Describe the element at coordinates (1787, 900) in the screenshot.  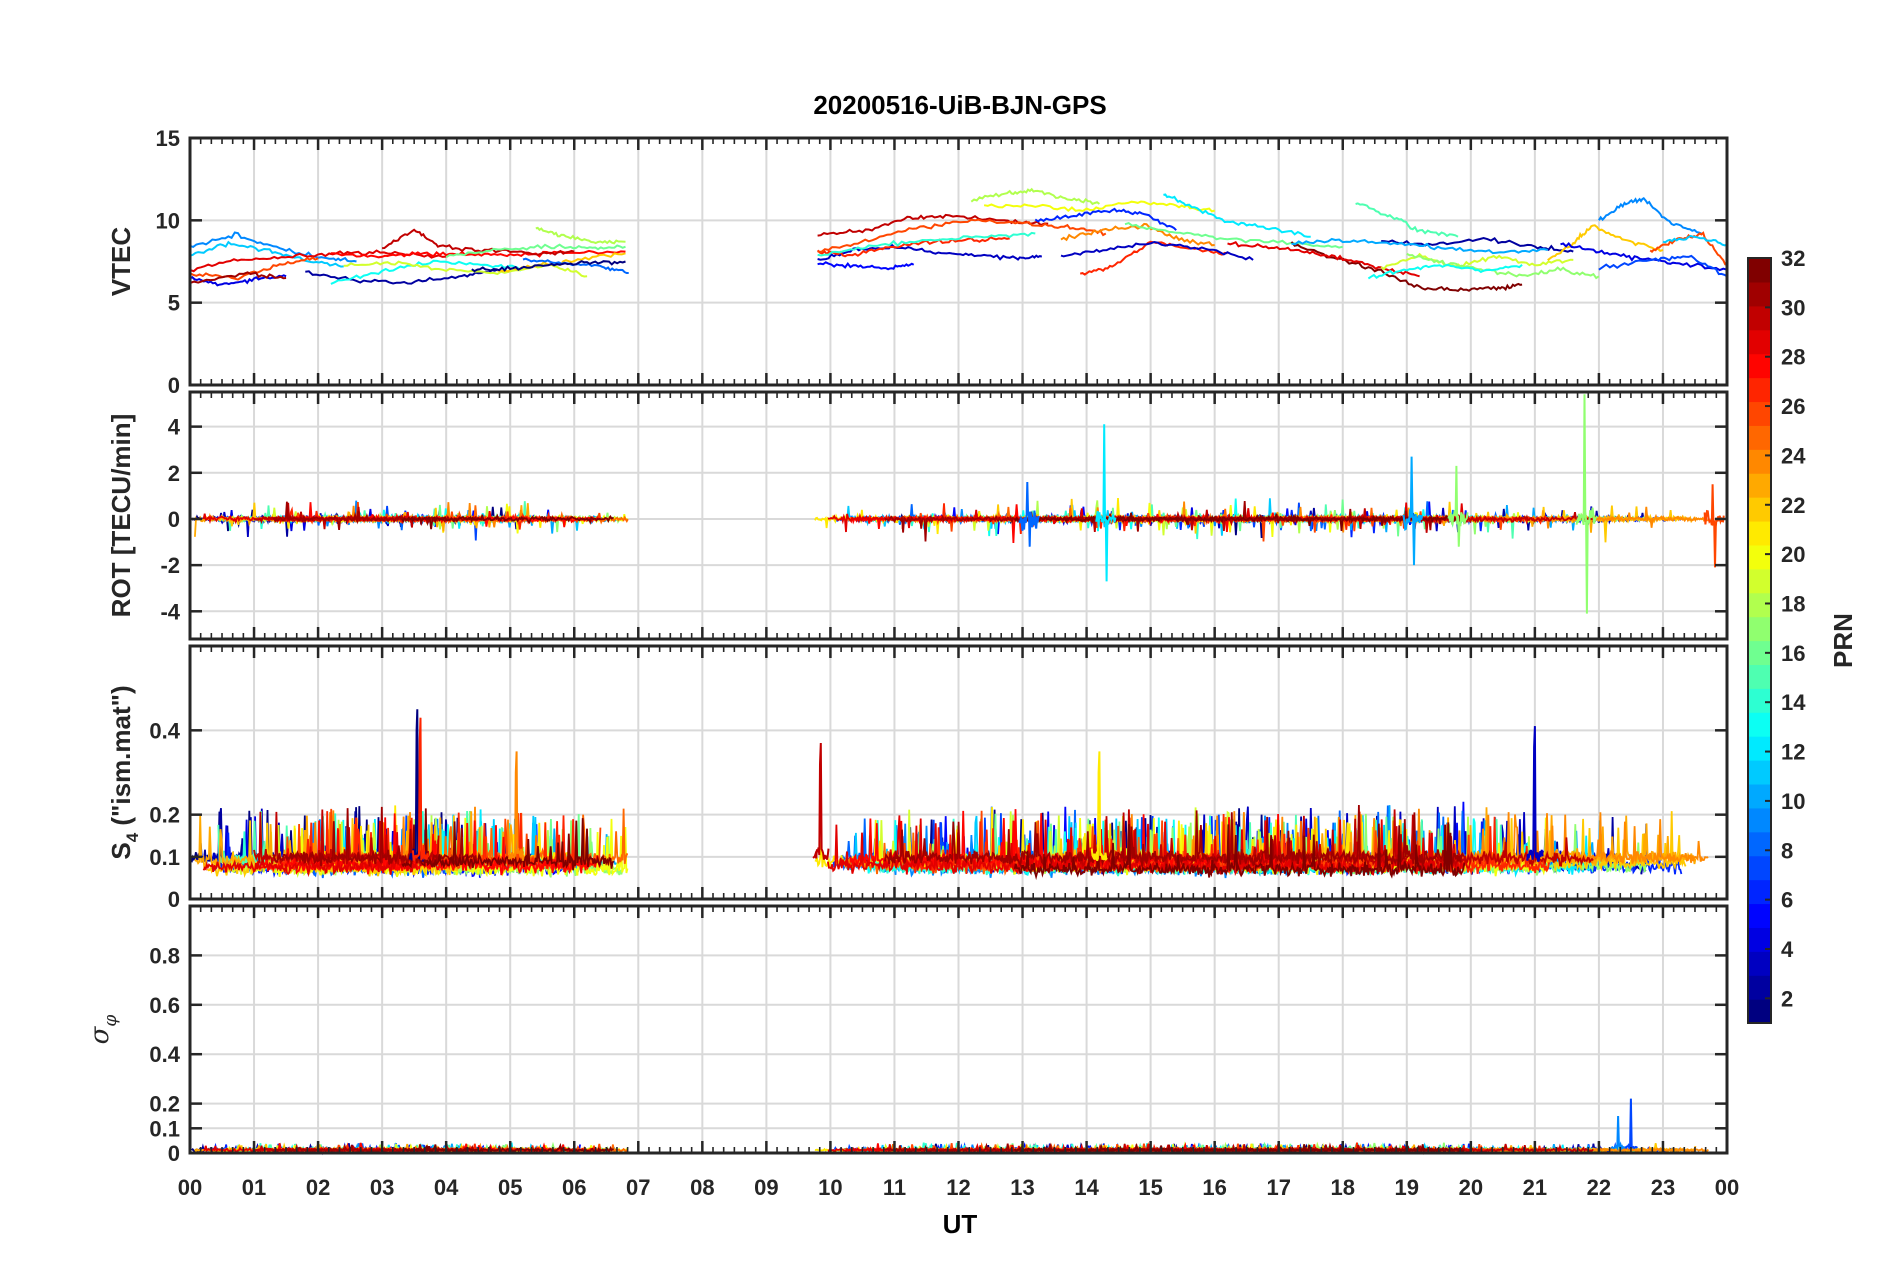
I see `colorbar-tick-label: 6` at that location.